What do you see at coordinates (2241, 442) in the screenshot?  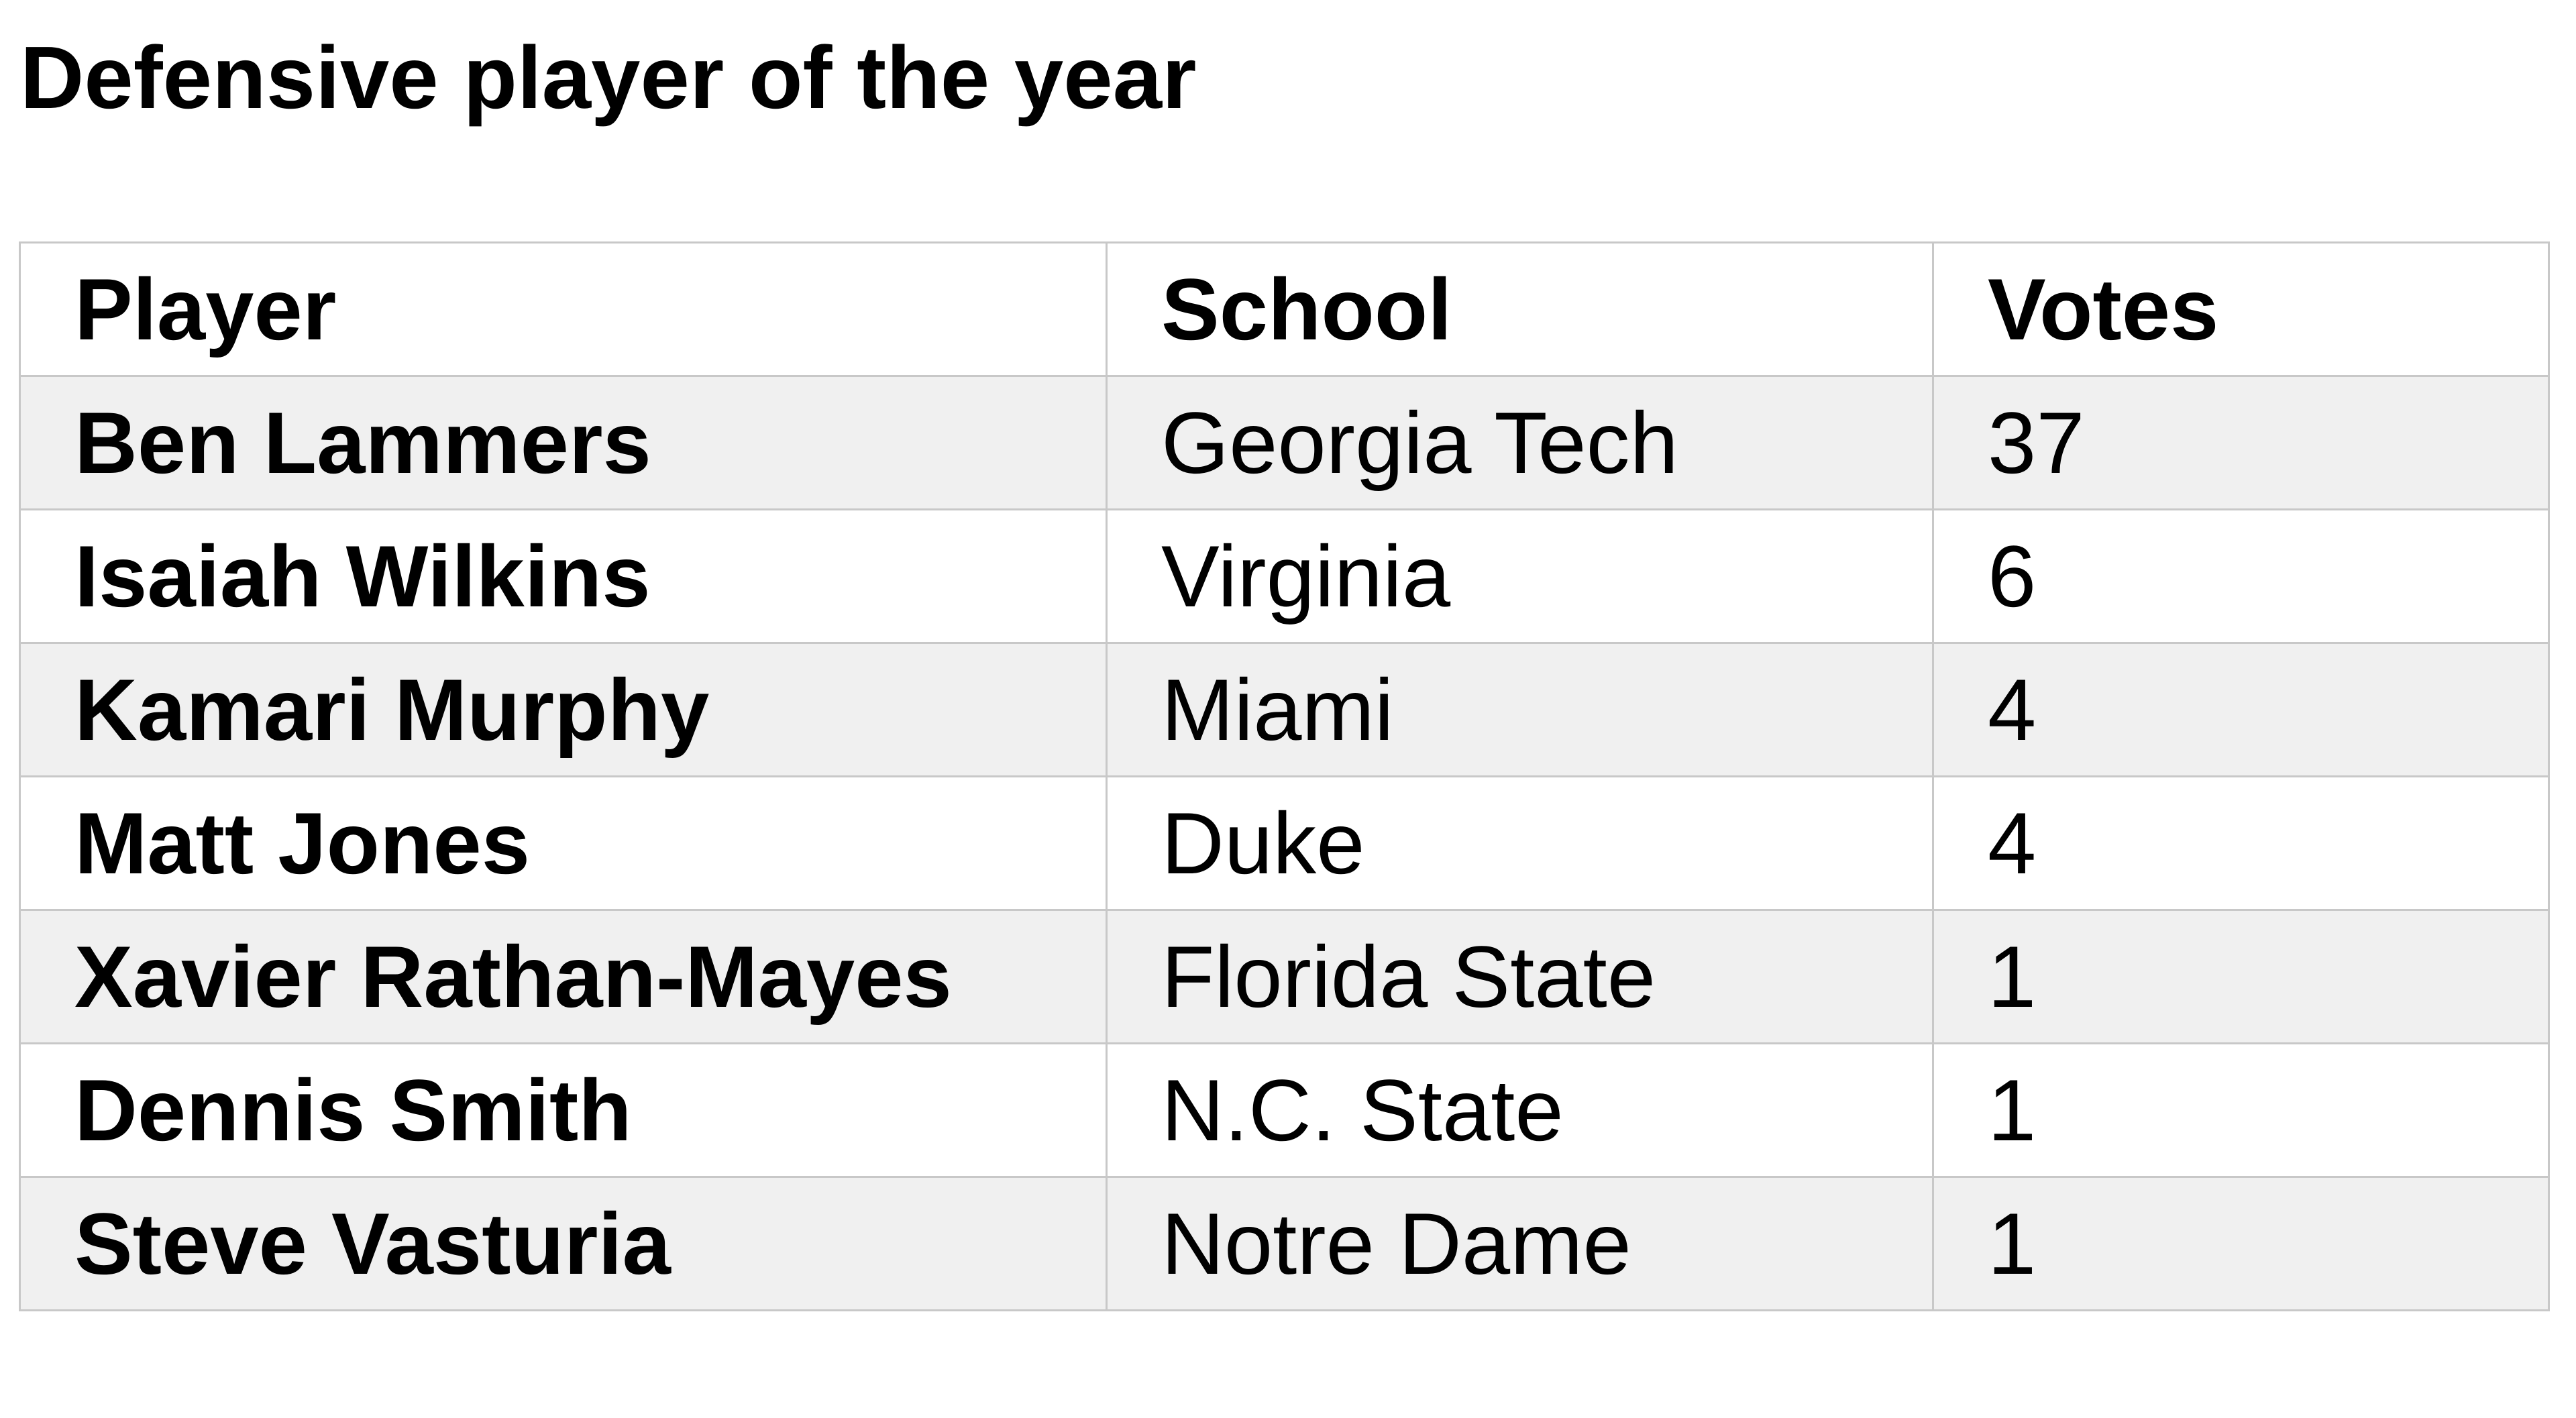 I see `votes-cell: 37` at bounding box center [2241, 442].